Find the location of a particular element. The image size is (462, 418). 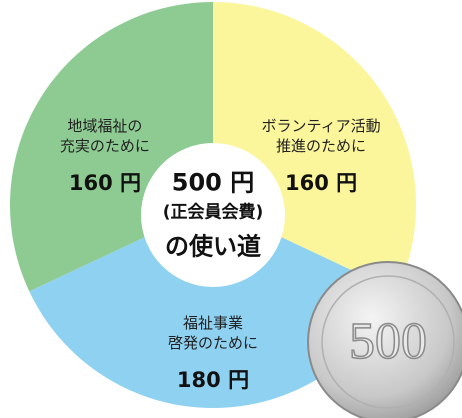

center-subtitle: (正会員会費) is located at coordinates (213, 212).